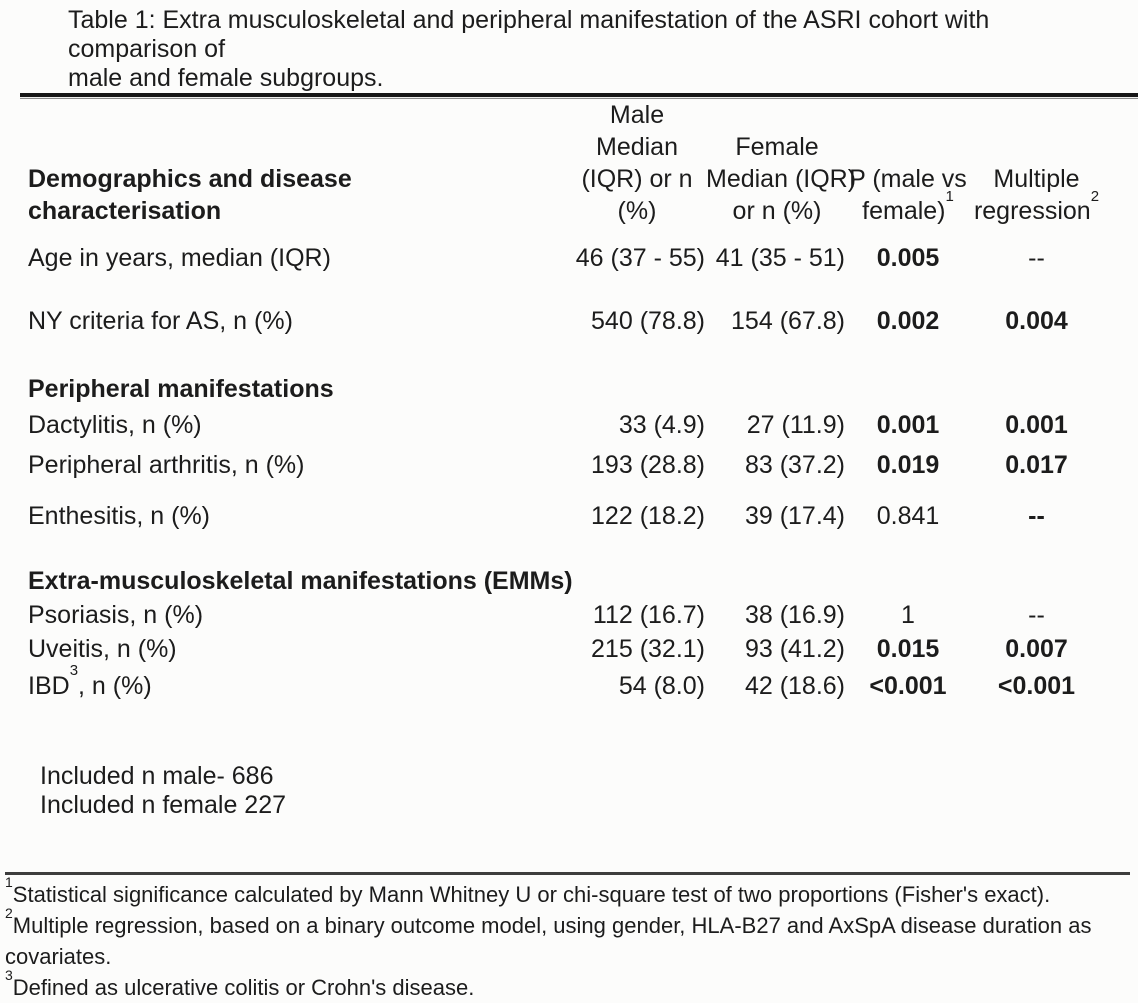 The height and width of the screenshot is (1003, 1138). What do you see at coordinates (74, 671) in the screenshot?
I see `ibd-footnote-marker: 3` at bounding box center [74, 671].